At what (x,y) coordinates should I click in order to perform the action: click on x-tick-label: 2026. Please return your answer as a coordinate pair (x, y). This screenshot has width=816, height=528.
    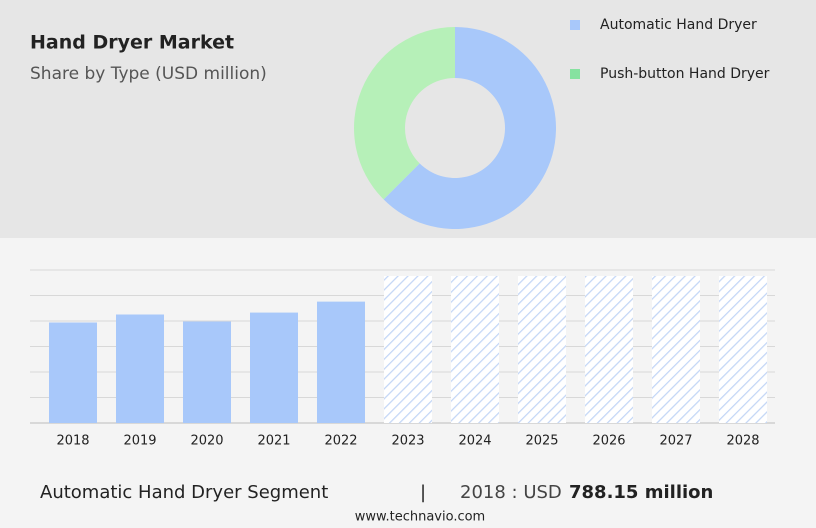
    Looking at the image, I should click on (608, 441).